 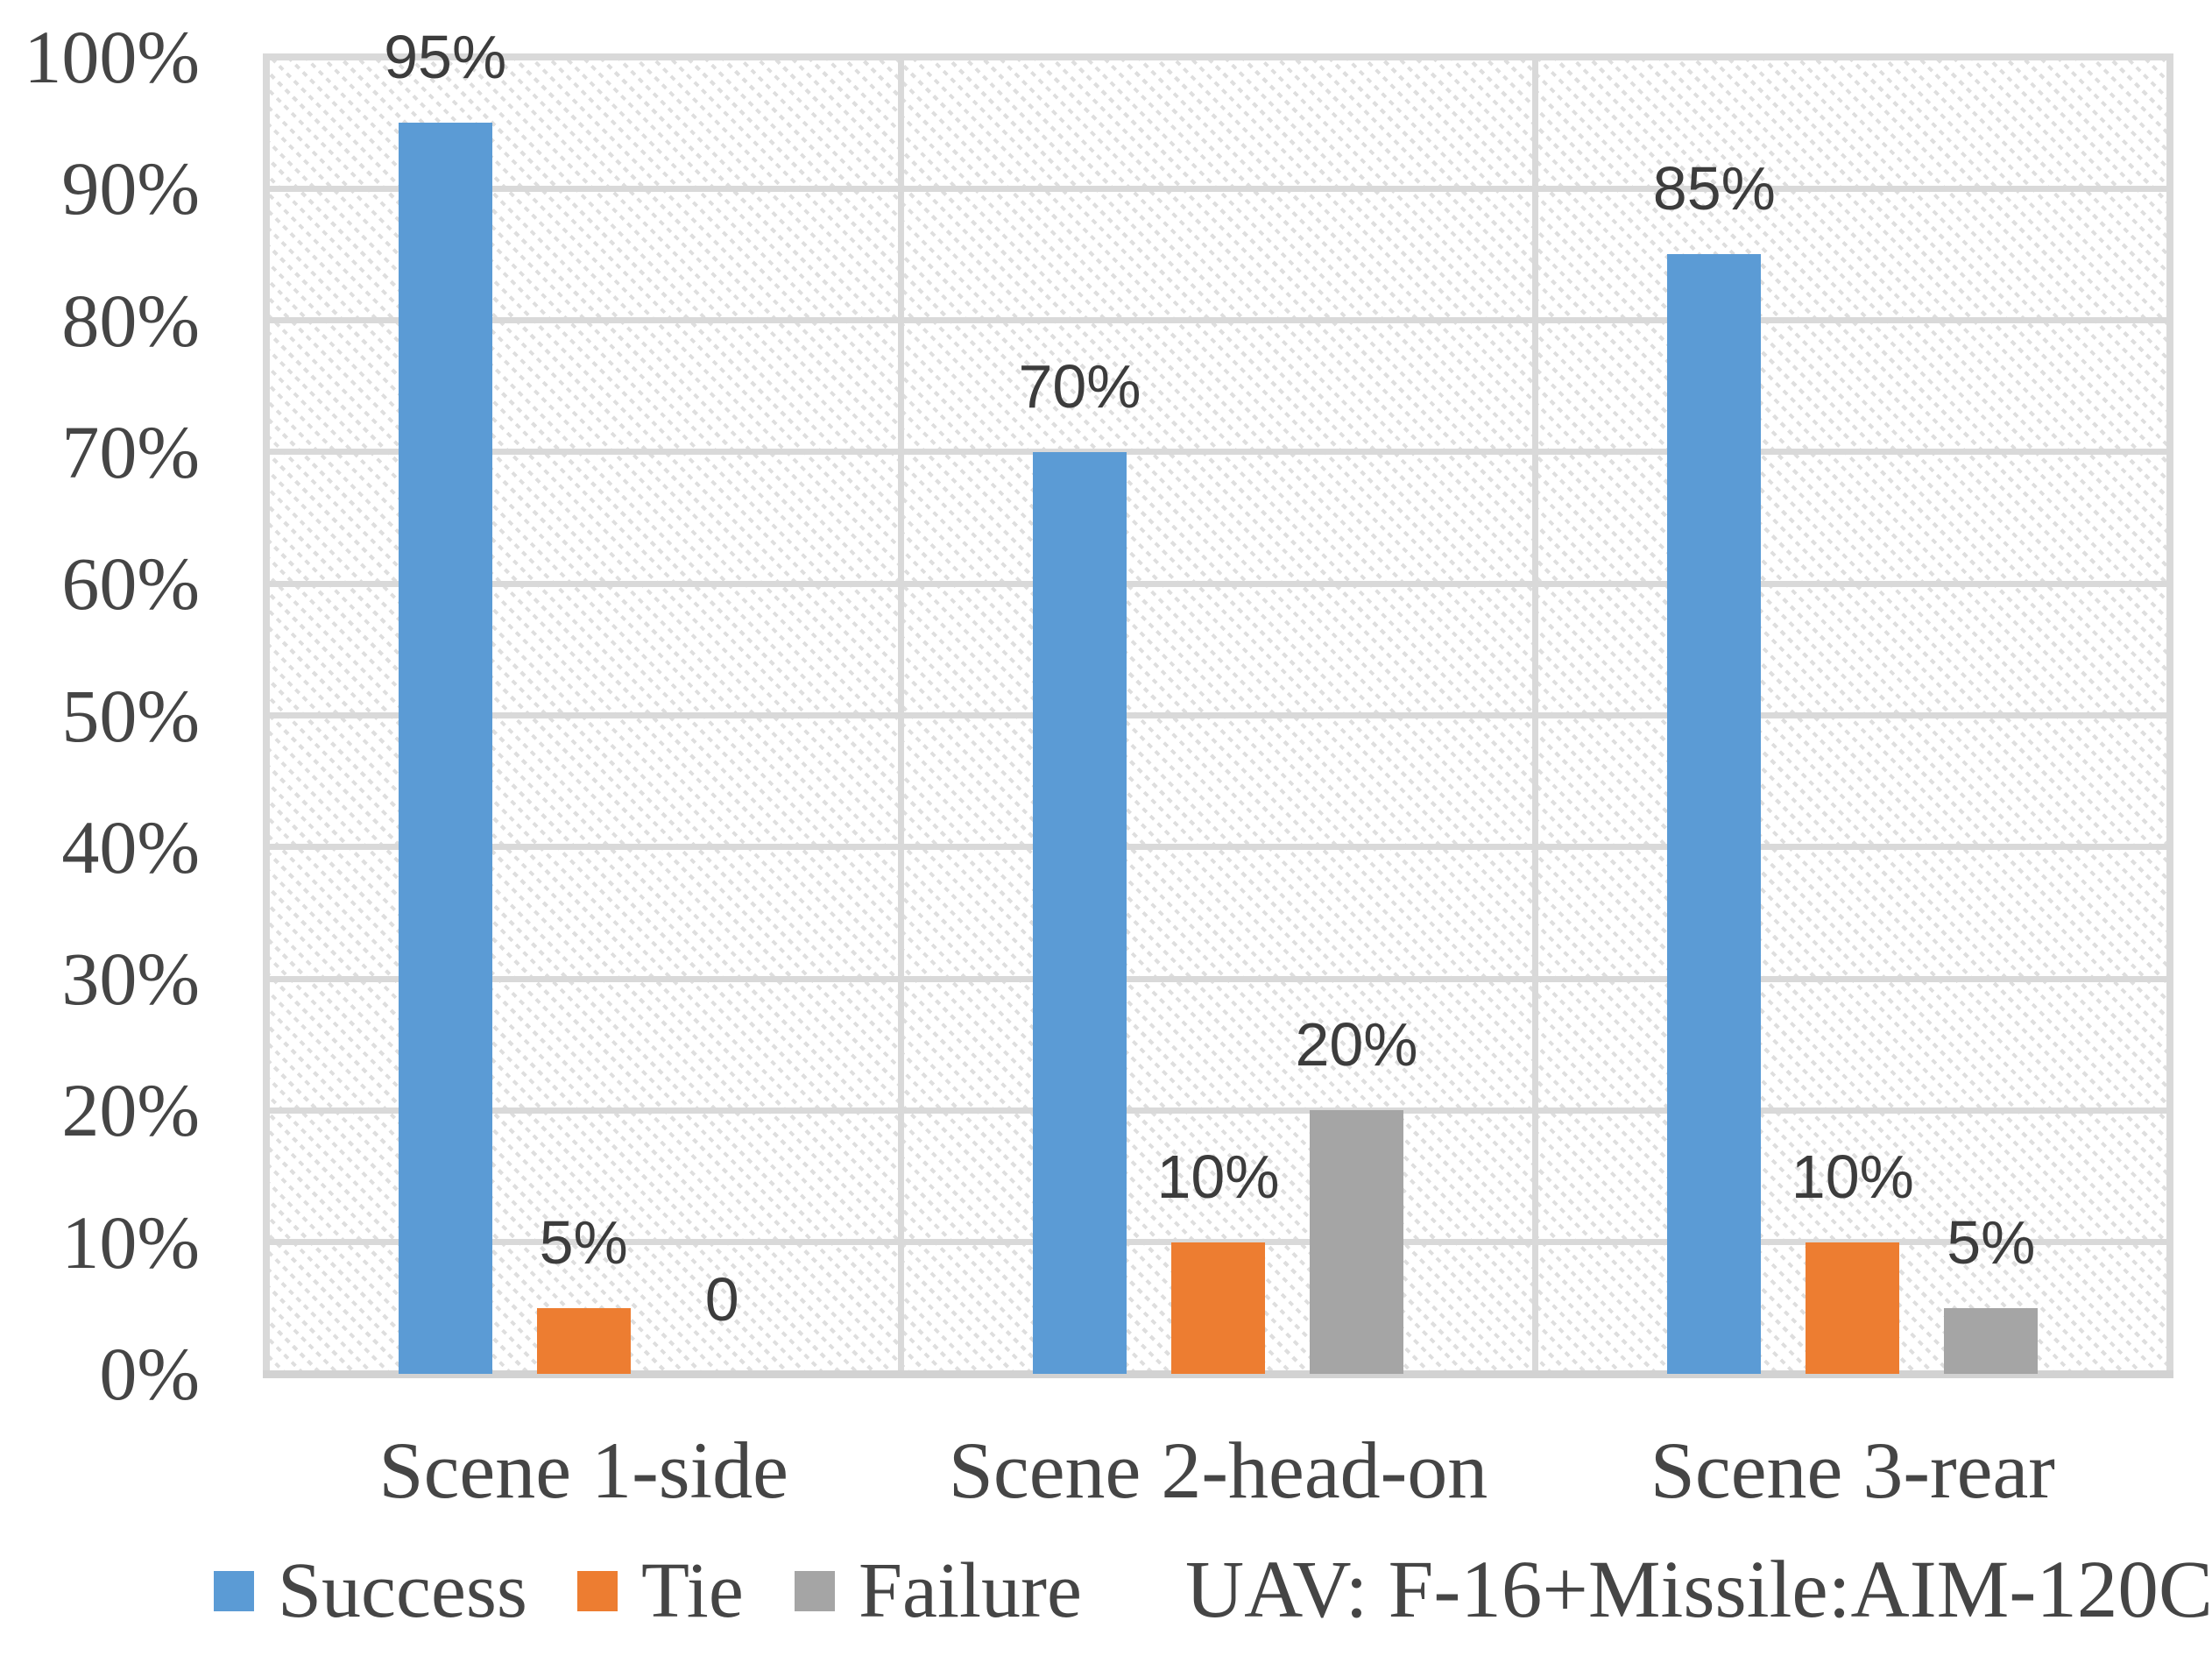 What do you see at coordinates (1698, 1590) in the screenshot?
I see `chart-annotation: UAV: F-16+Missile:AIM-120C` at bounding box center [1698, 1590].